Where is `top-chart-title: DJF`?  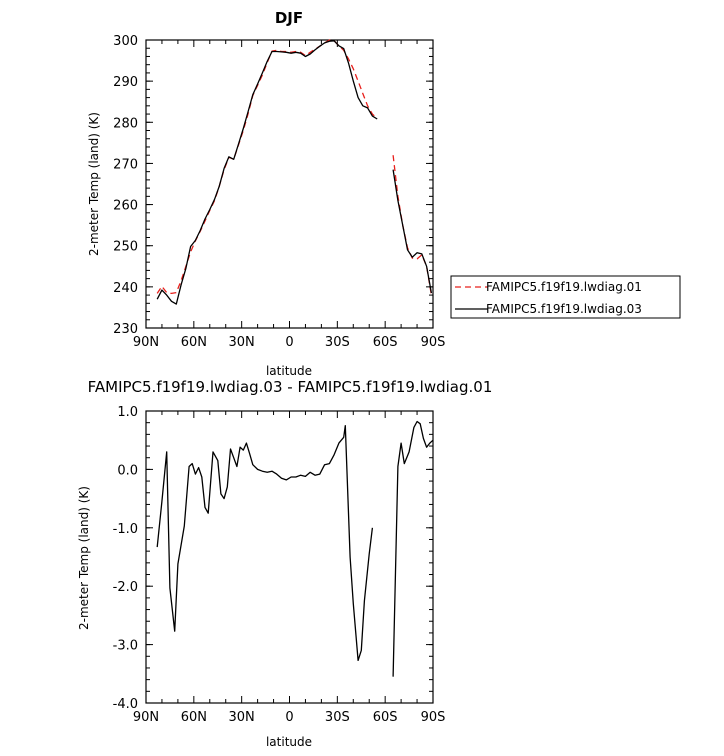 top-chart-title: DJF is located at coordinates (289, 18).